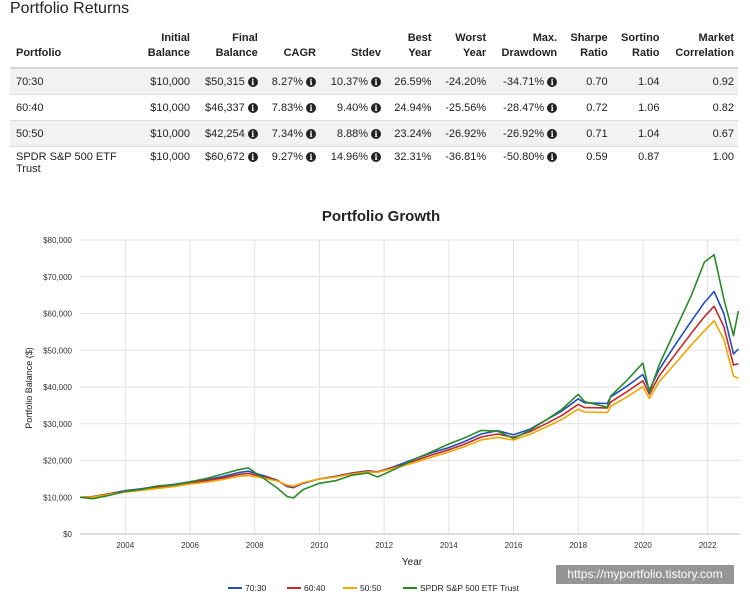  Describe the element at coordinates (471, 38) in the screenshot. I see `column-header-line1: Worst` at that location.